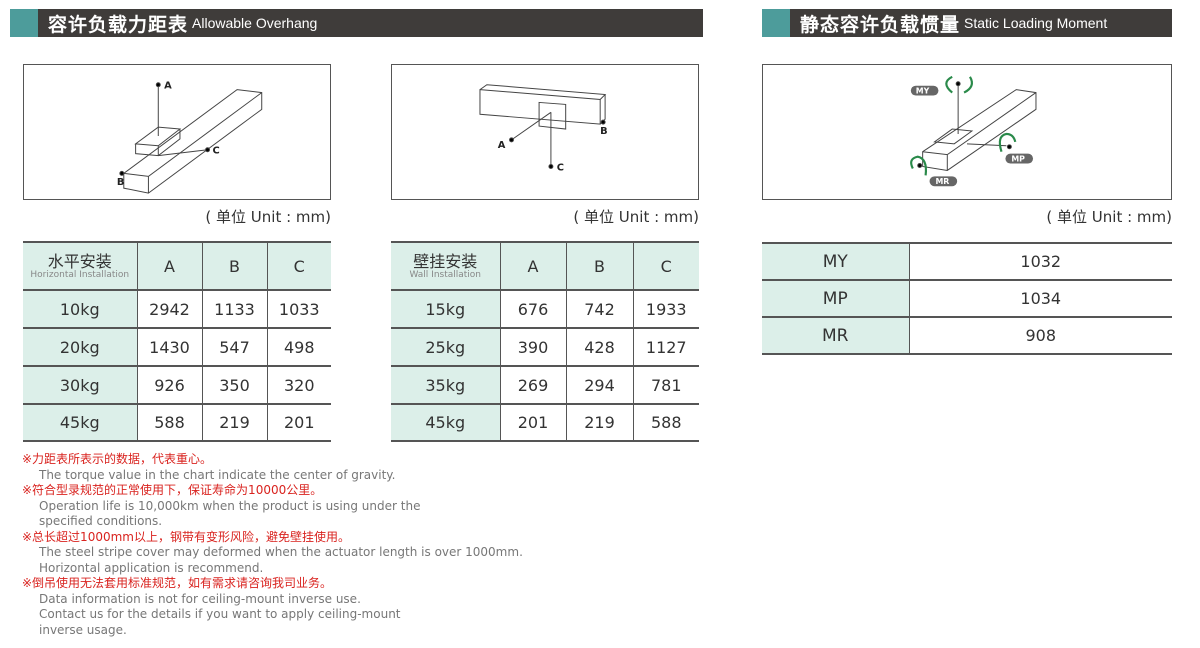 This screenshot has height=648, width=1200. Describe the element at coordinates (170, 347) in the screenshot. I see `value-cell: 1430` at that location.